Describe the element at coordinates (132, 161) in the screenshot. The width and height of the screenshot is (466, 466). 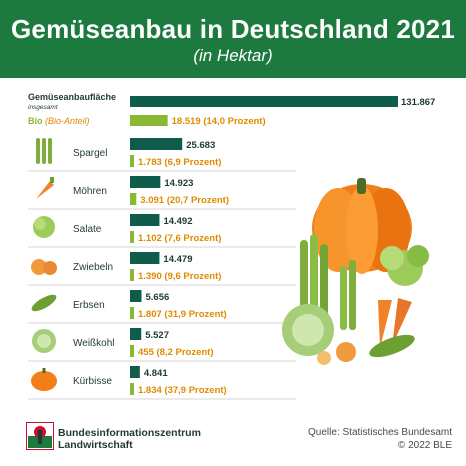
I see `bio-bar-spargel` at that location.